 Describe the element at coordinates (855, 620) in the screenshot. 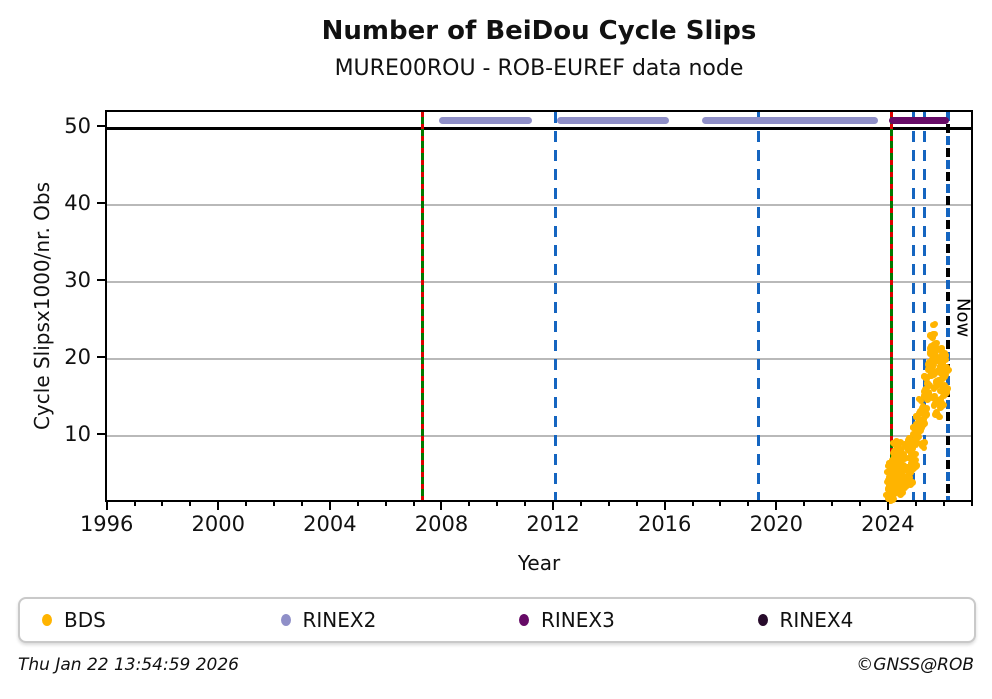

I see `legend-item-rinex4: RINEX4` at that location.